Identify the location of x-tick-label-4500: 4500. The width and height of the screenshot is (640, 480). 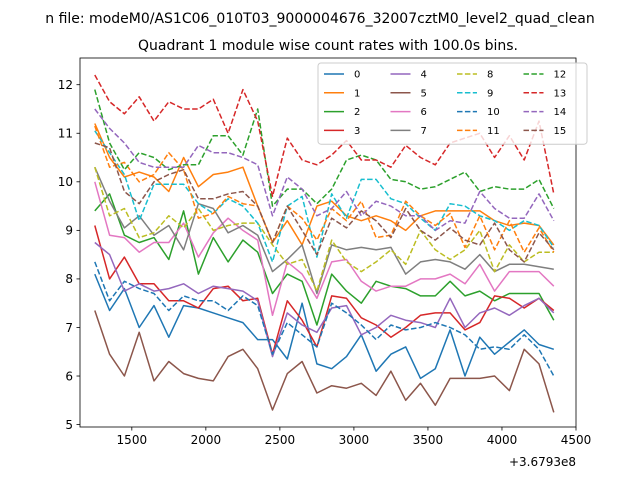
(576, 440).